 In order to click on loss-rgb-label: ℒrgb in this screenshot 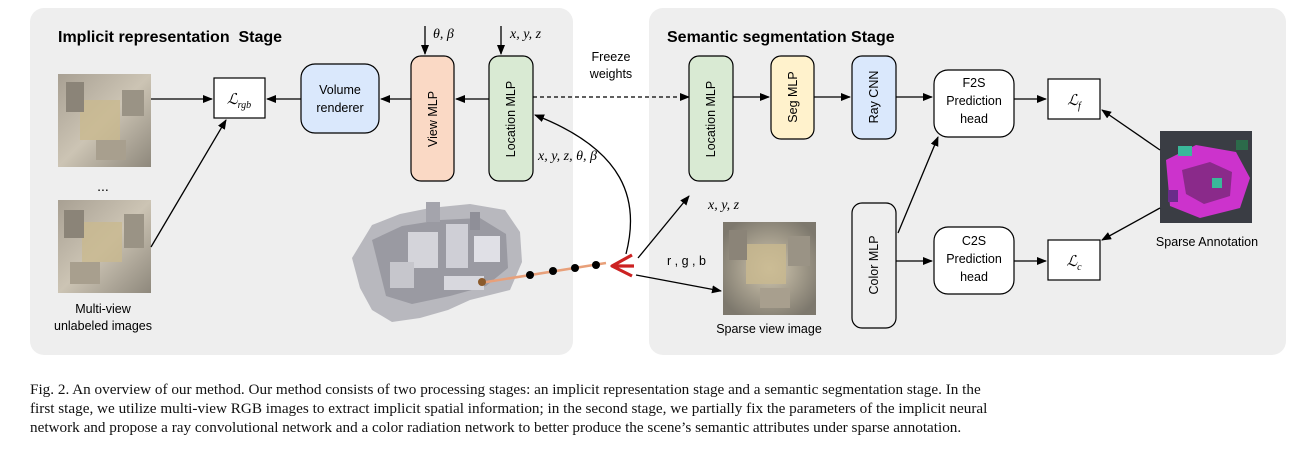, I will do `click(239, 101)`.